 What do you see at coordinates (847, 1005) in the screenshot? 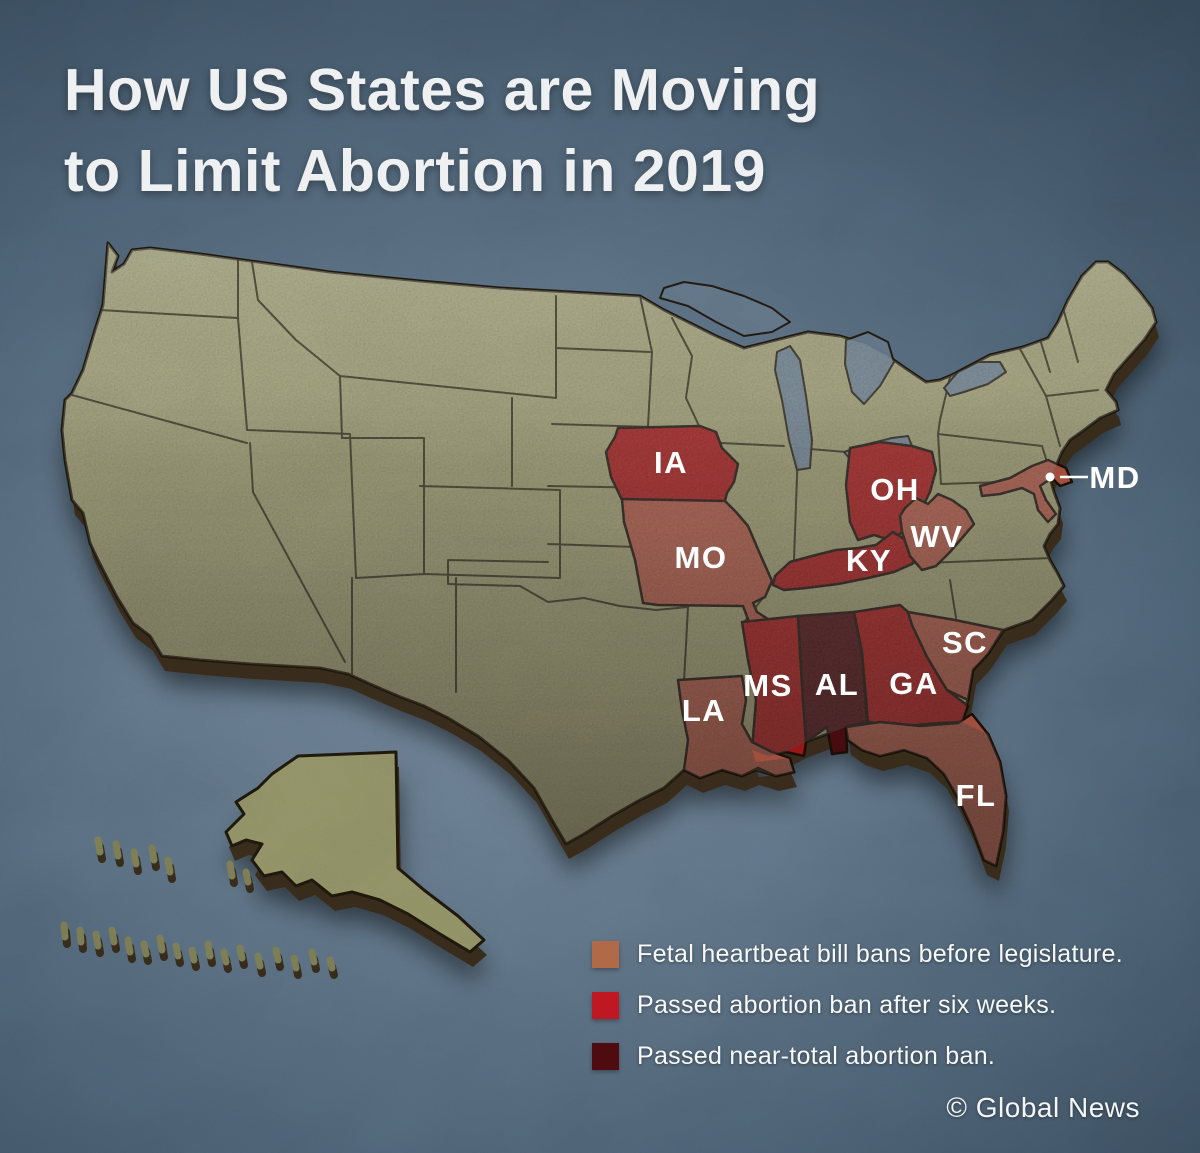
I see `legend-label-six-weeks: Passed abortion ban after six weeks.` at bounding box center [847, 1005].